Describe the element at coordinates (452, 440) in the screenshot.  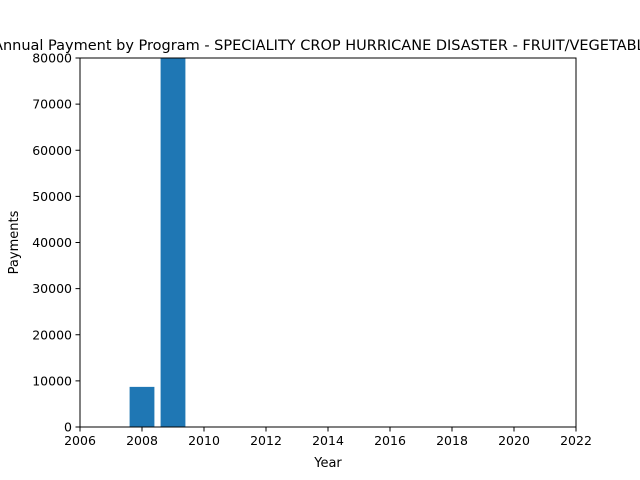
I see `x-tick-label: 2018` at that location.